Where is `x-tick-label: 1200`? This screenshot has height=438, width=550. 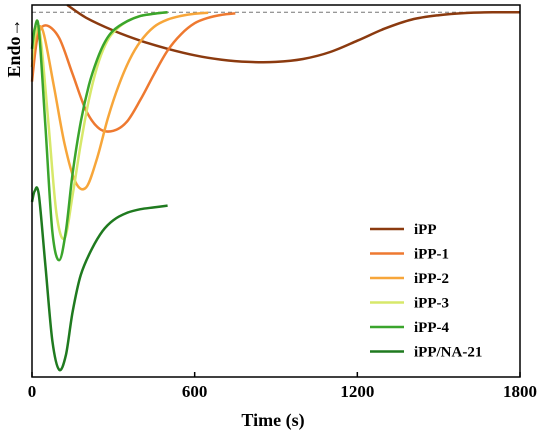 x-tick-label: 1200 is located at coordinates (357, 391).